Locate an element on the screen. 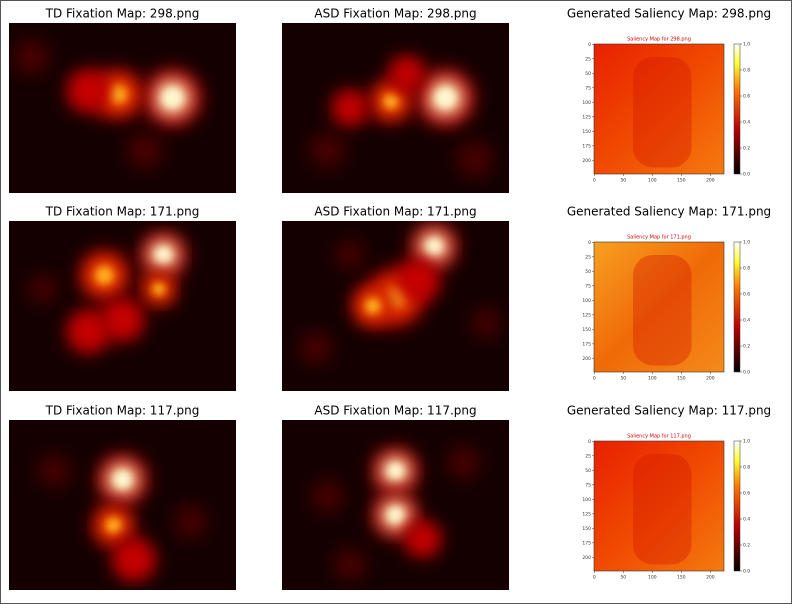  inner-title: Saliency Map for 171.png is located at coordinates (659, 238).